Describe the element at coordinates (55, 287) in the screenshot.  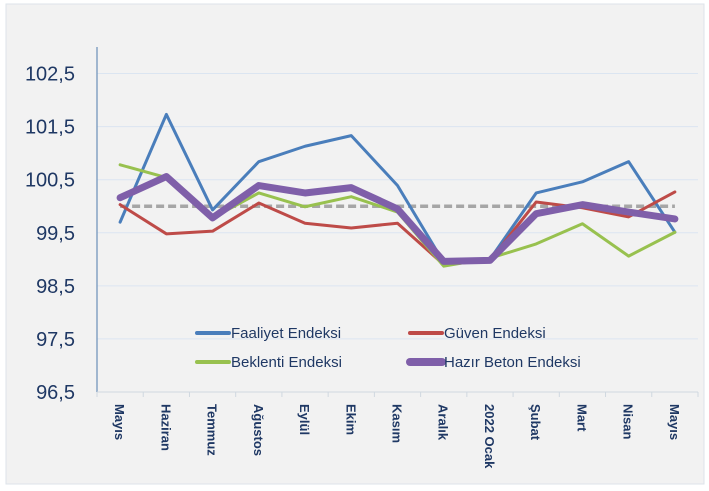
I see `y-tick-label: 98,5` at that location.